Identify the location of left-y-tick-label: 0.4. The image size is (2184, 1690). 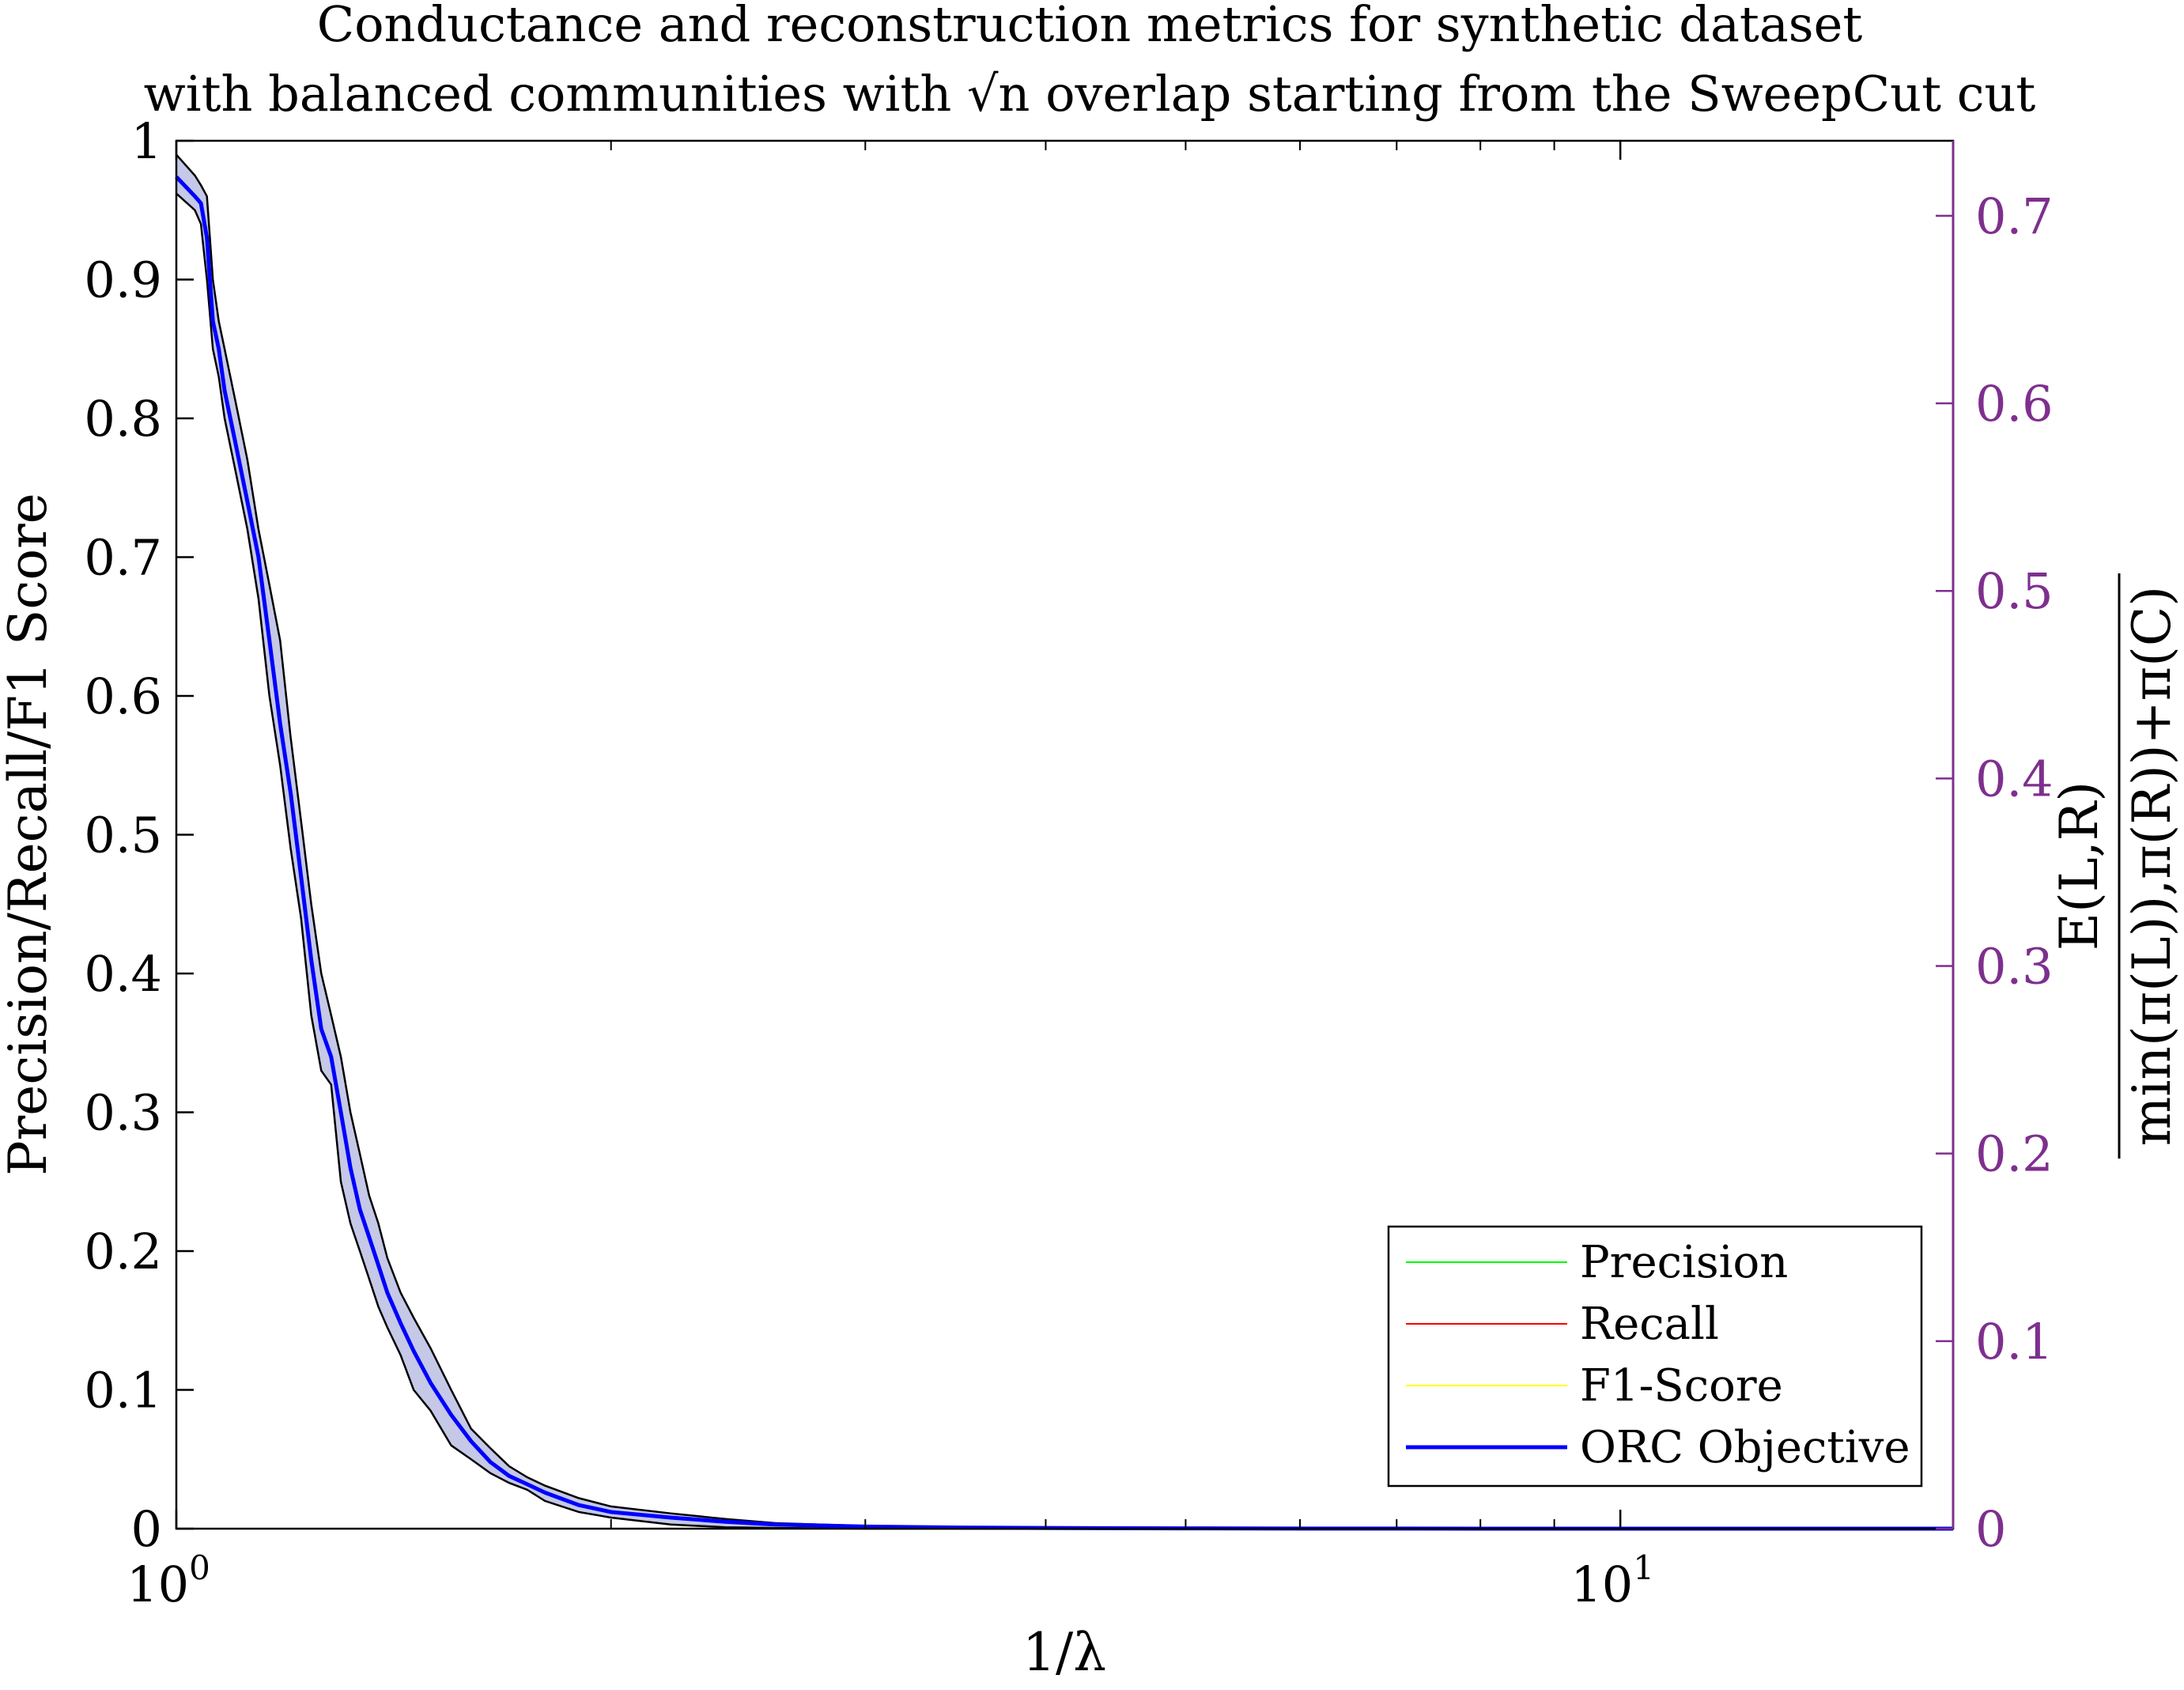
(123, 974).